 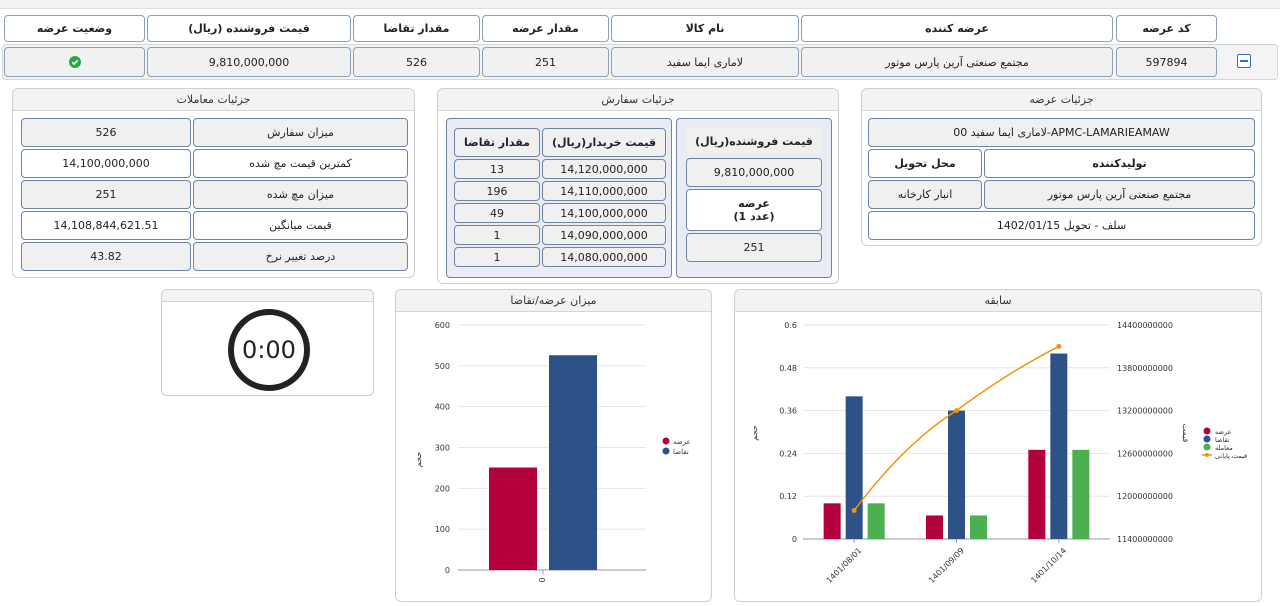 I want to click on x-tick-label: 1401/08/01, so click(x=844, y=565).